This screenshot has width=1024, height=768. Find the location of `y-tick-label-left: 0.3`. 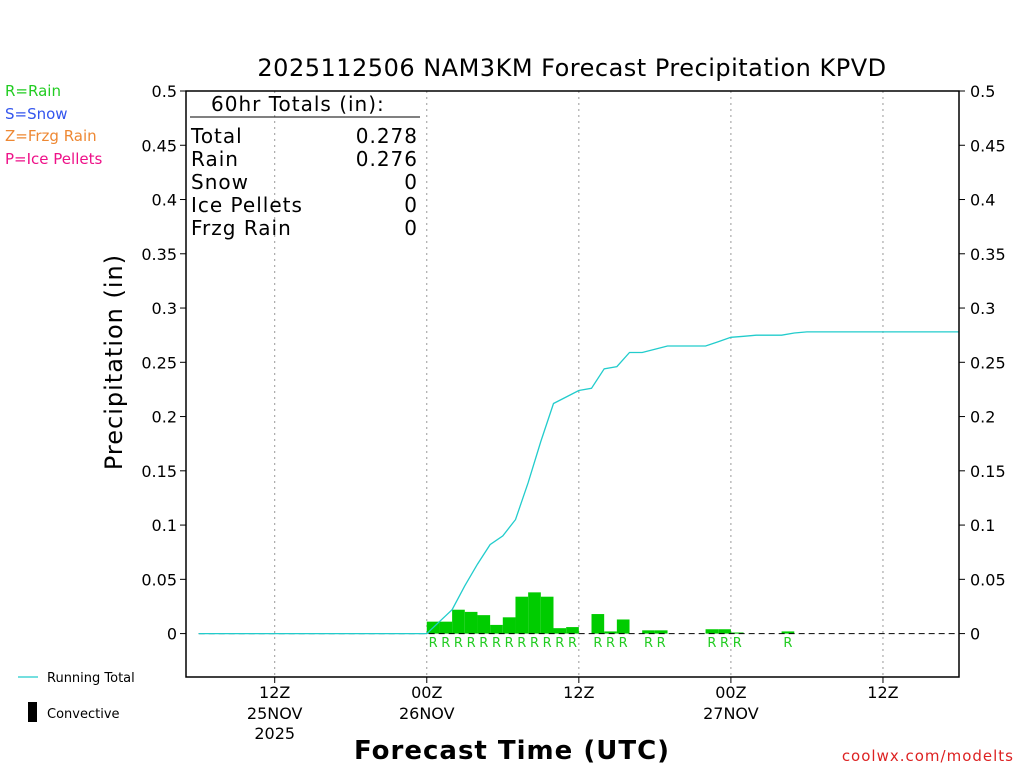

y-tick-label-left: 0.3 is located at coordinates (164, 308).